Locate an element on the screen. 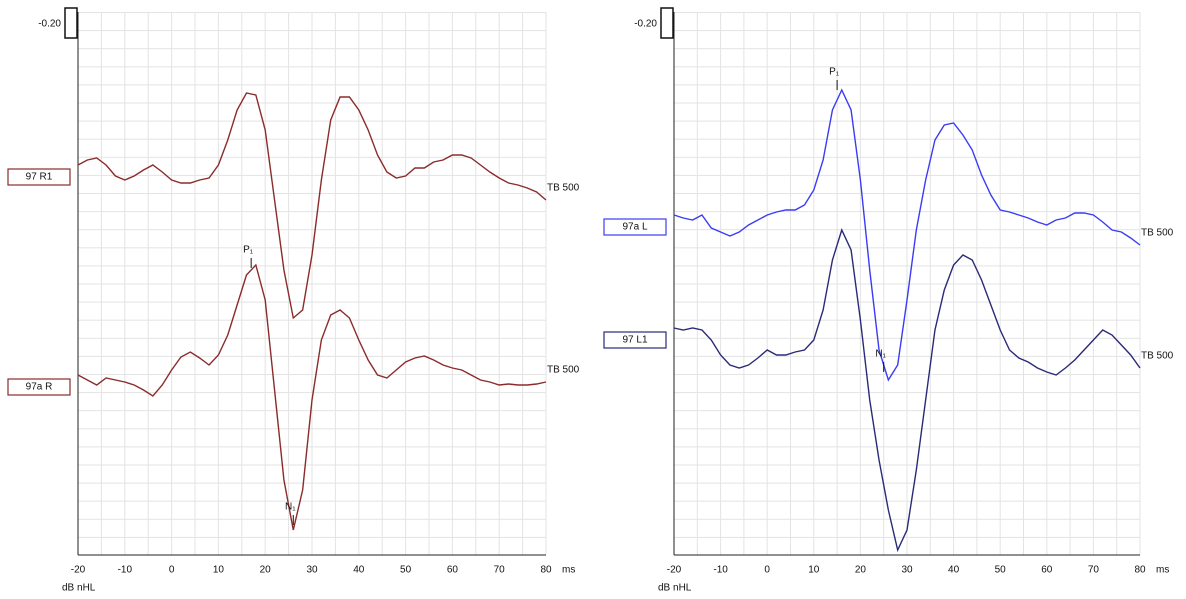 Image resolution: width=1186 pixels, height=599 pixels. trace-label: 97a R is located at coordinates (39, 387).